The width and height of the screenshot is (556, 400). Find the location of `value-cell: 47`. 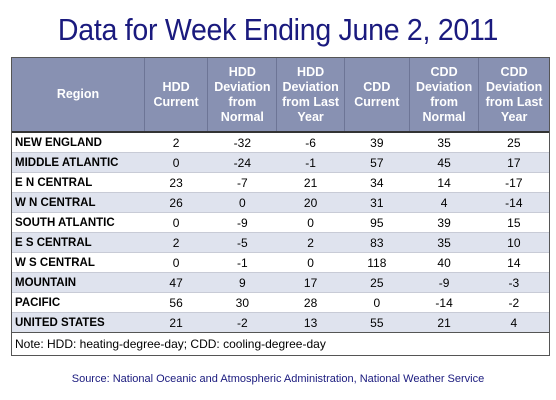

value-cell: 47 is located at coordinates (176, 282).